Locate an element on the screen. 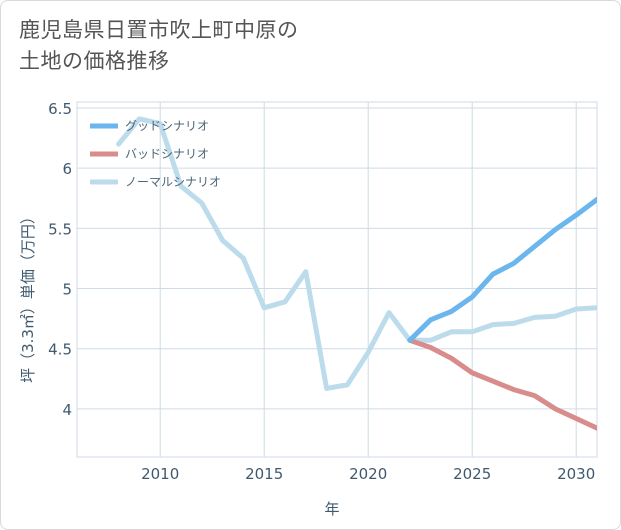 This screenshot has height=530, width=621. legend-label: ノーマルシナリオ is located at coordinates (173, 182).